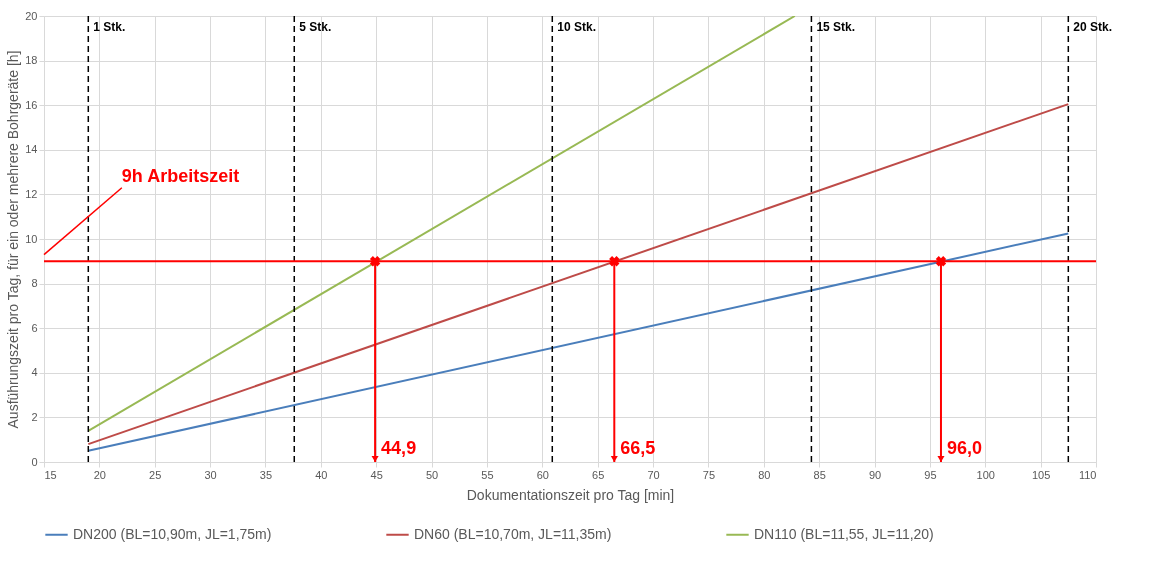 The width and height of the screenshot is (1149, 563). I want to click on x-tick-label: 35, so click(266, 474).